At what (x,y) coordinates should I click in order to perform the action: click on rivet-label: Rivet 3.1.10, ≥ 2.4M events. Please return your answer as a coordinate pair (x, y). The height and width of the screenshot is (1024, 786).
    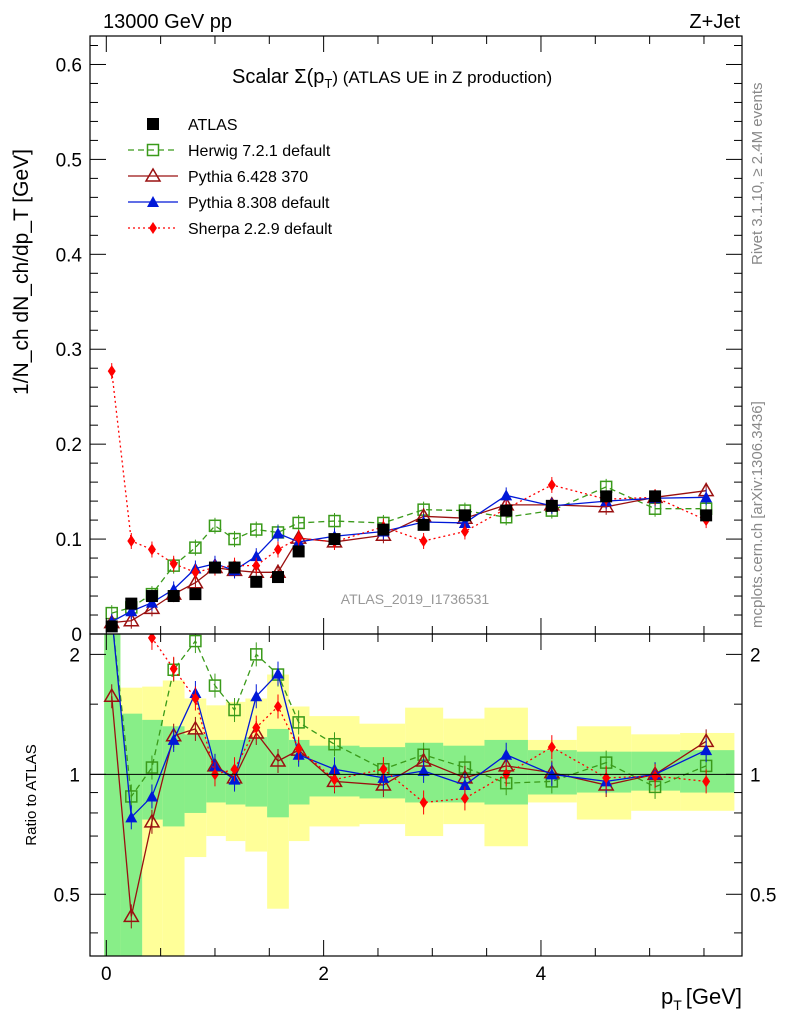
    Looking at the image, I should click on (757, 174).